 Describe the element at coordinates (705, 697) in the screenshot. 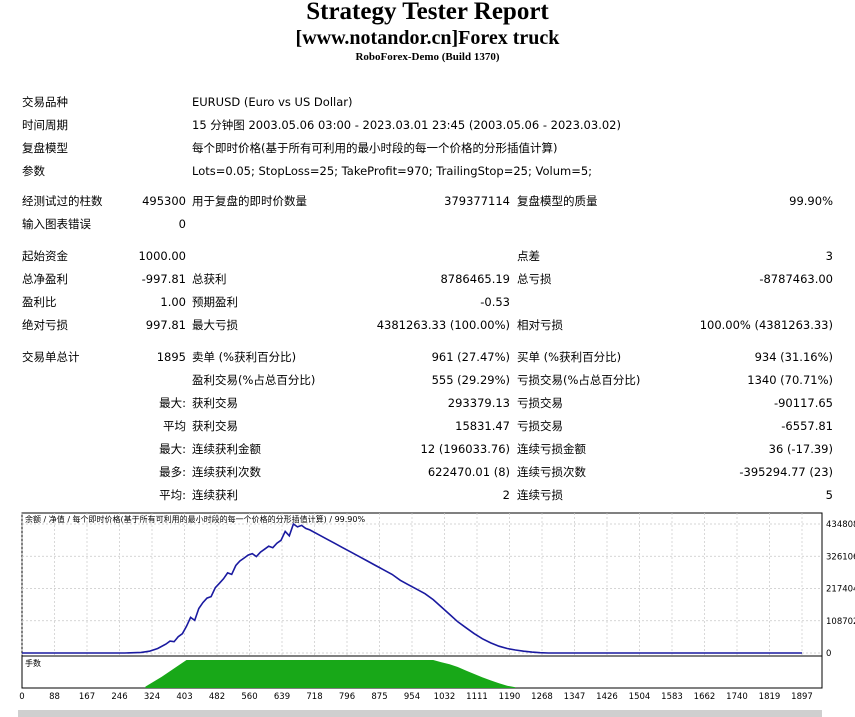

I see `x-tick-label: 1662` at that location.